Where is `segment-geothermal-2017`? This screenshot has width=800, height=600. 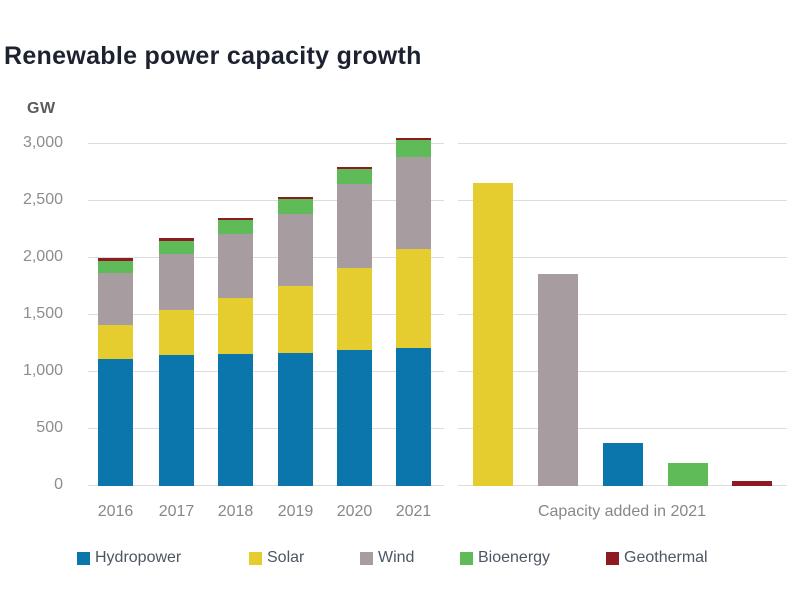
segment-geothermal-2017 is located at coordinates (176, 239).